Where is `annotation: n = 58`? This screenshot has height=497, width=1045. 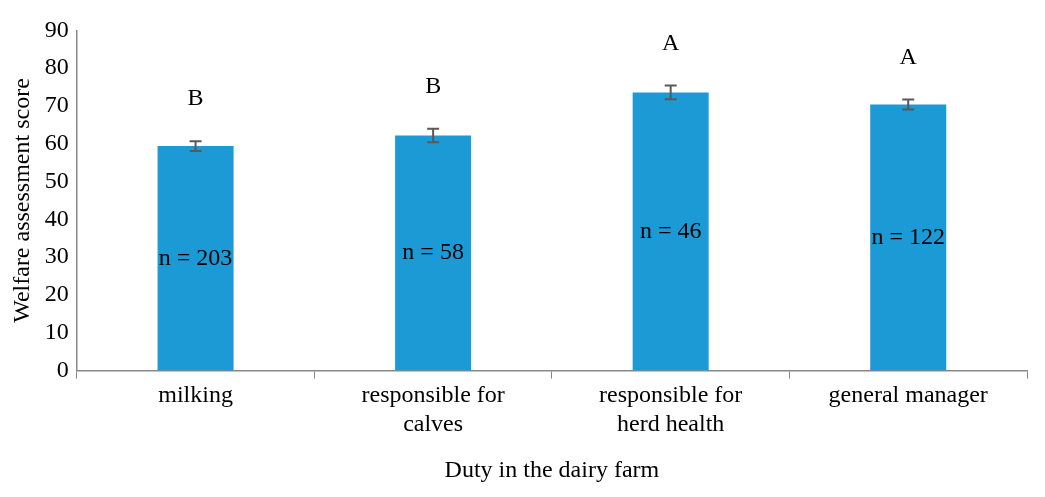
annotation: n = 58 is located at coordinates (433, 251).